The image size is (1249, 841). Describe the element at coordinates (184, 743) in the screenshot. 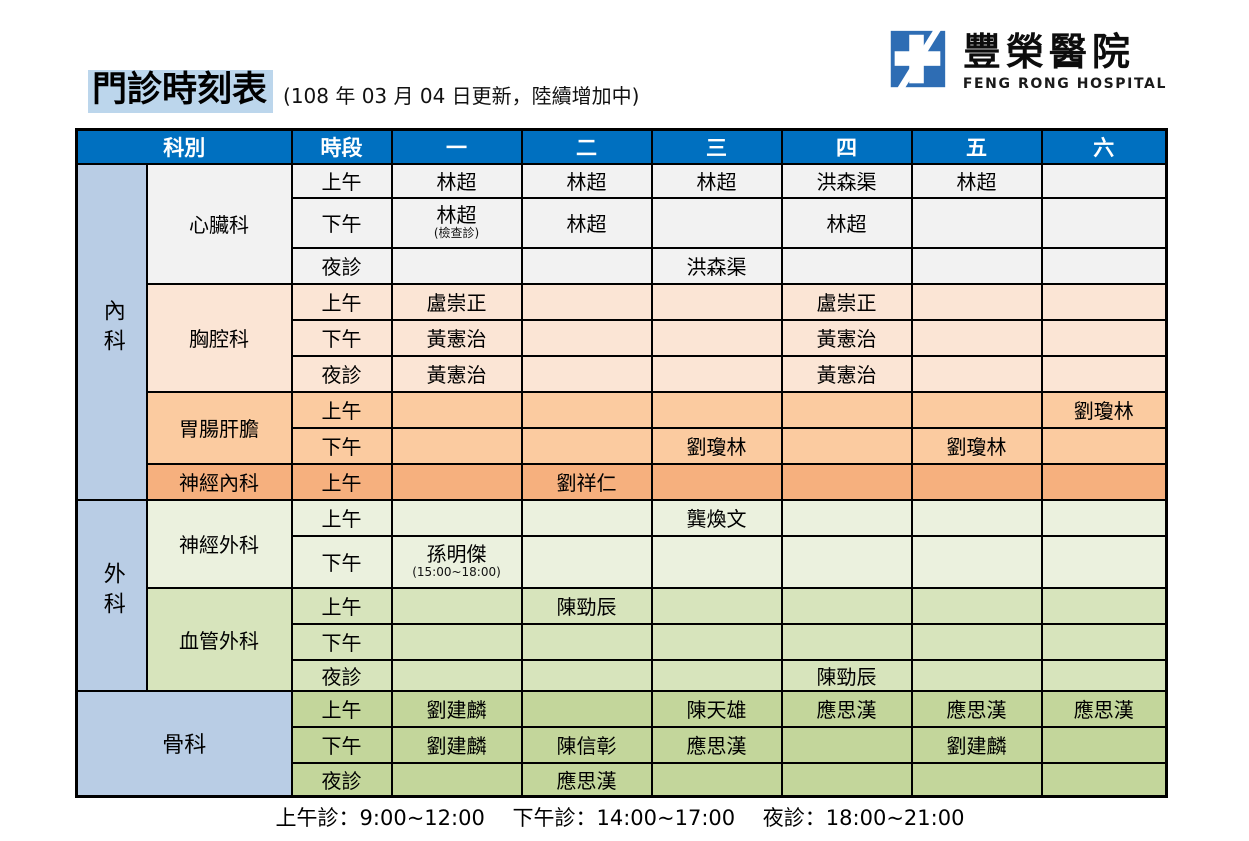

I see `dept-orthopedics: 骨科` at that location.